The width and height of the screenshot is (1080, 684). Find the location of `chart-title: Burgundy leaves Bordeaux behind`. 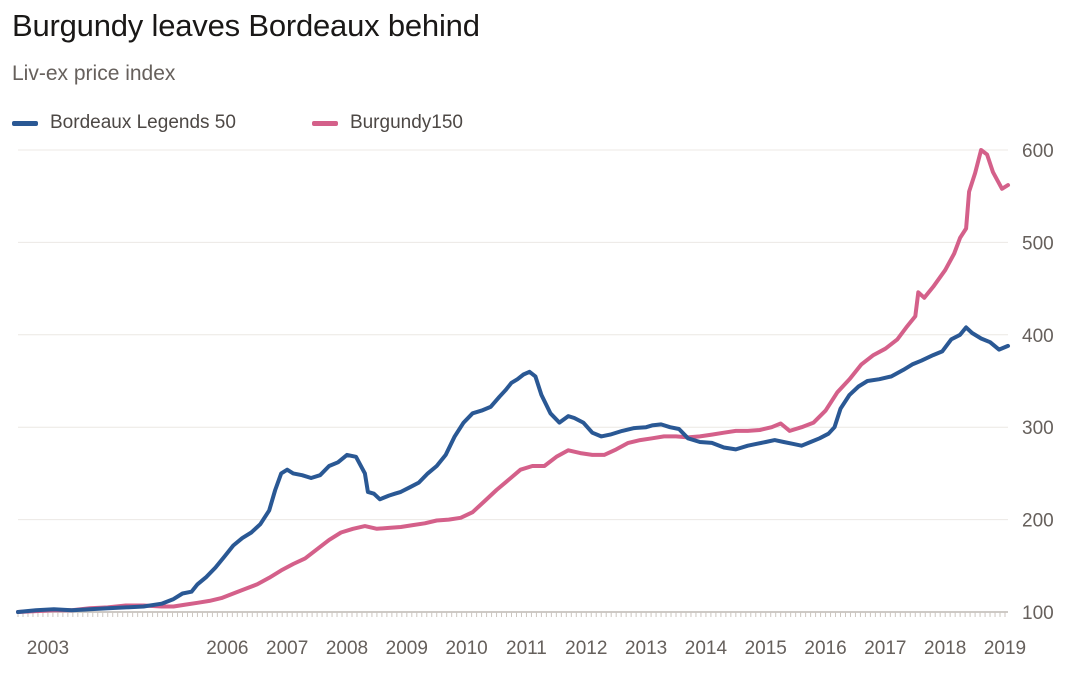

chart-title: Burgundy leaves Bordeaux behind is located at coordinates (246, 25).